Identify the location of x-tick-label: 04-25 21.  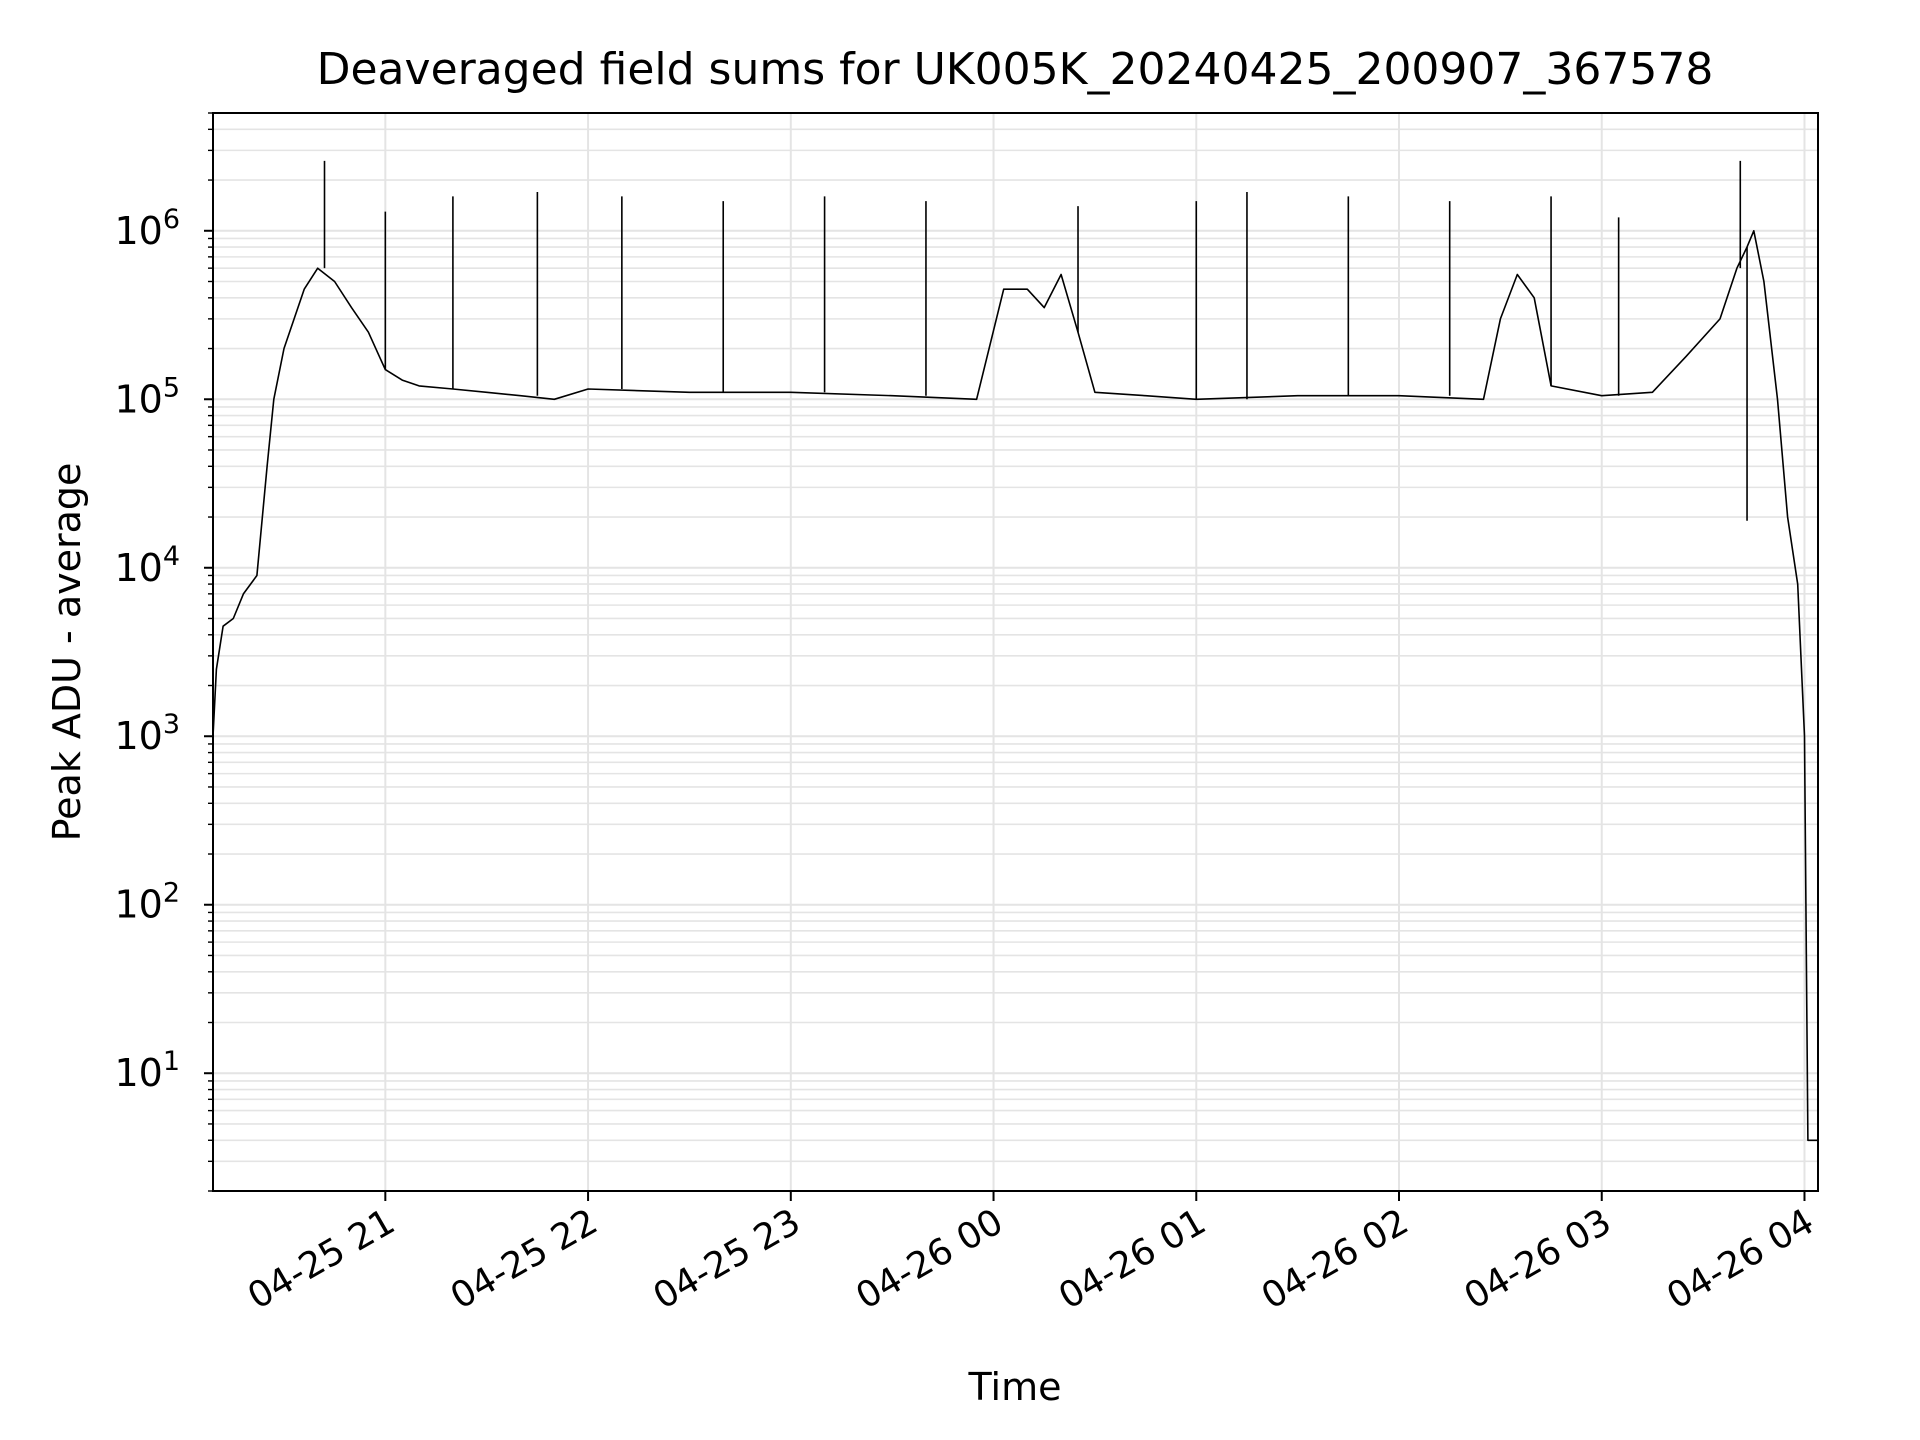
(321, 1259).